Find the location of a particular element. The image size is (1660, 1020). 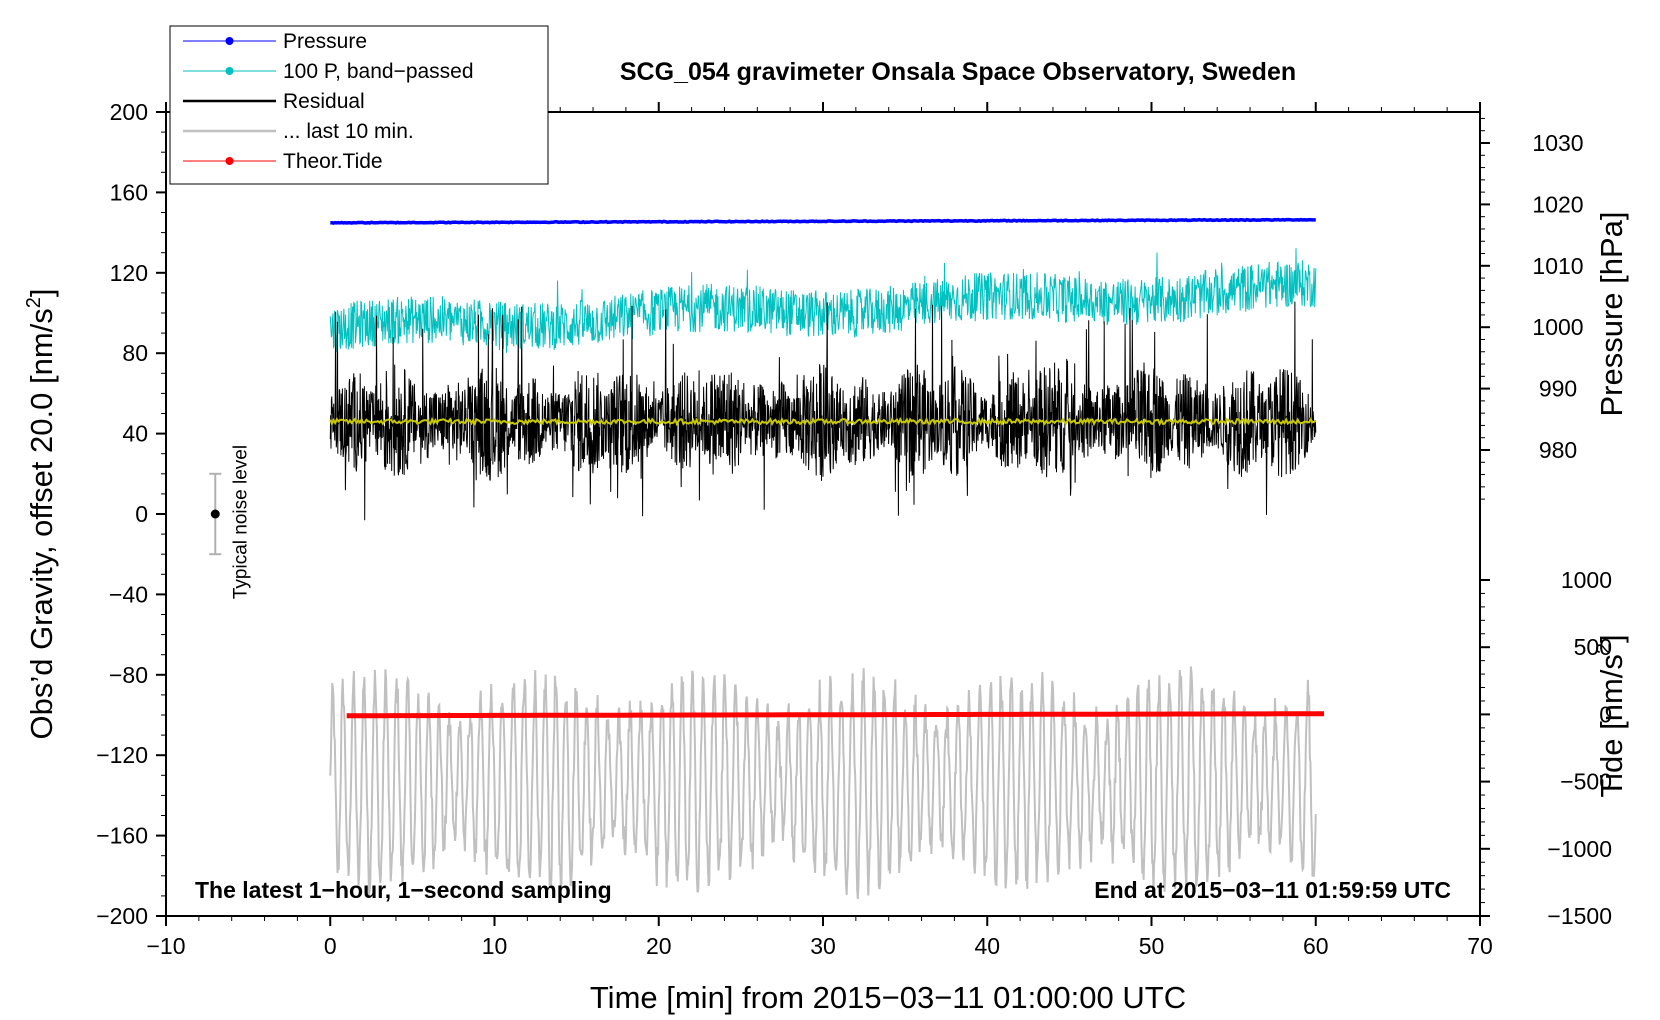

legend-label: Pressure is located at coordinates (325, 41).